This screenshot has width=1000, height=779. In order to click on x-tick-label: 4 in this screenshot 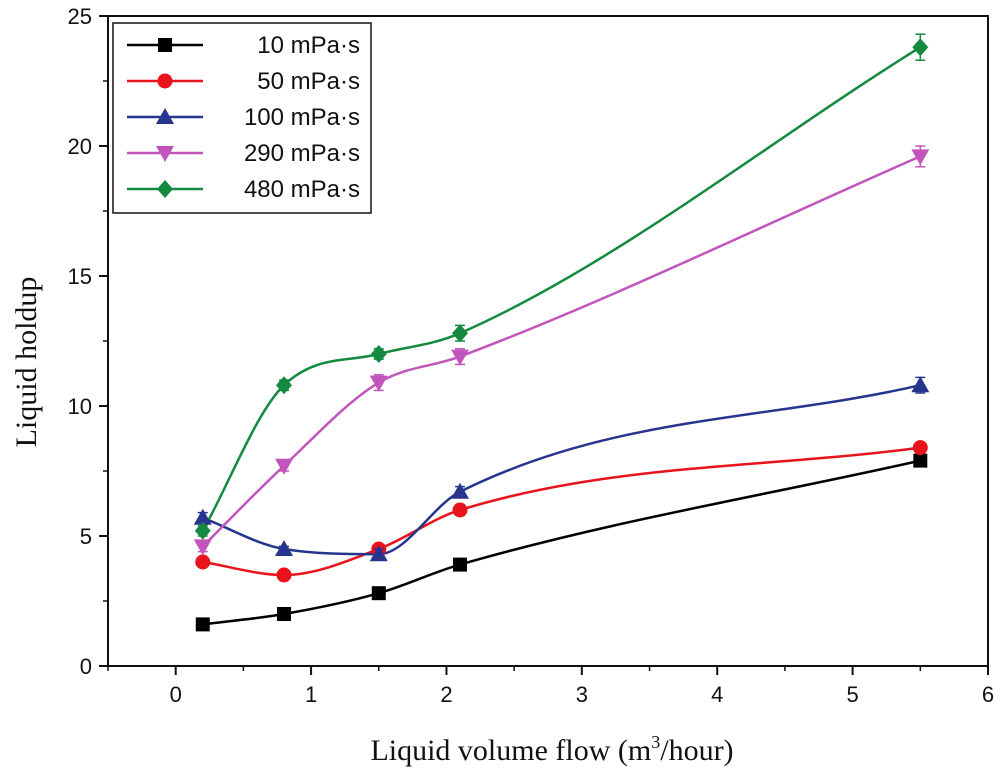, I will do `click(717, 694)`.